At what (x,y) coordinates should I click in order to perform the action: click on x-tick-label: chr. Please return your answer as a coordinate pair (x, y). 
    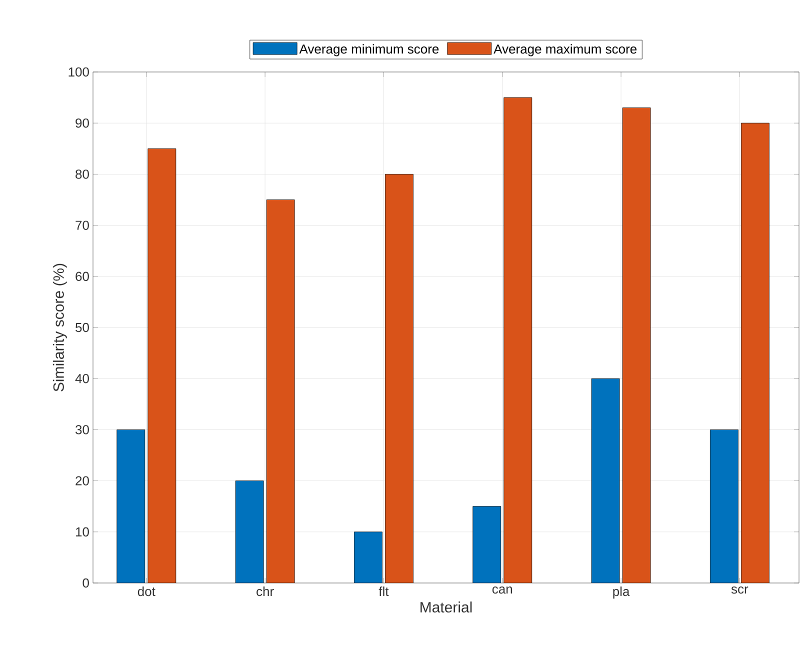
    Looking at the image, I should click on (265, 591).